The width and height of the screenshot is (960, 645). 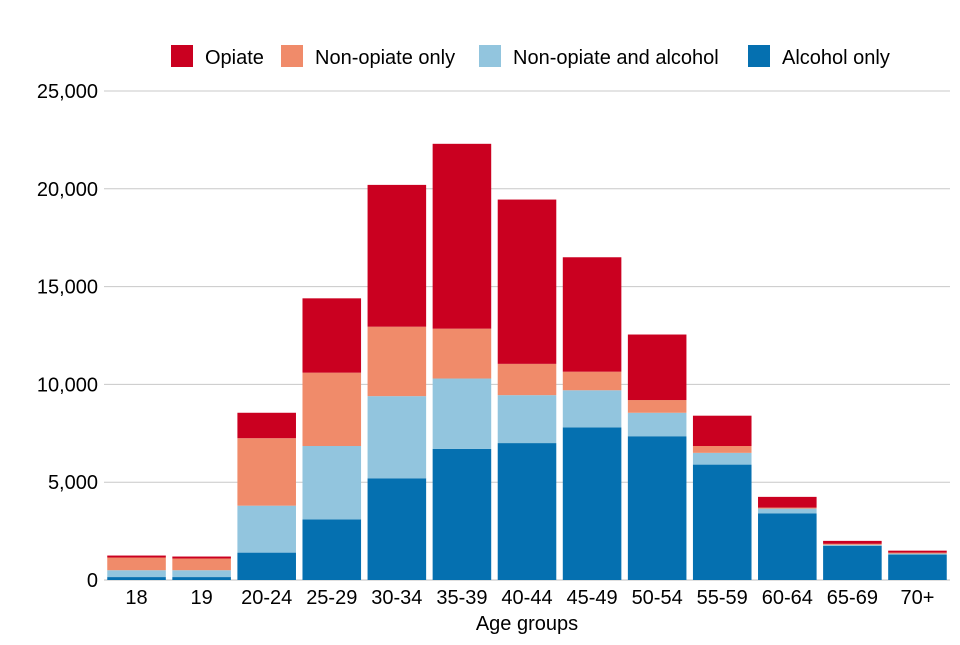 What do you see at coordinates (385, 58) in the screenshot?
I see `legend-label: Non-opiate only` at bounding box center [385, 58].